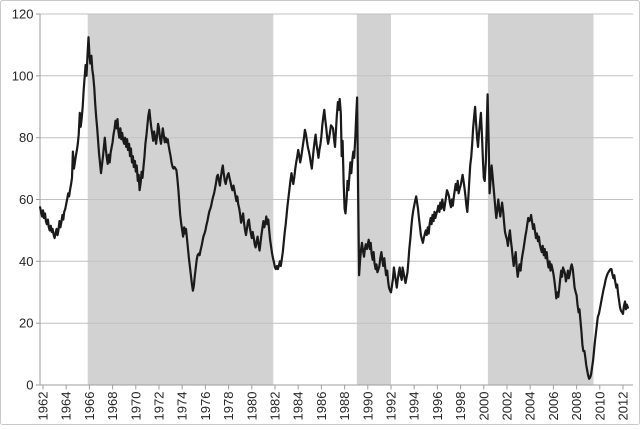 This screenshot has height=430, width=640. What do you see at coordinates (23, 75) in the screenshot?
I see `y-tick-label: 100` at bounding box center [23, 75].